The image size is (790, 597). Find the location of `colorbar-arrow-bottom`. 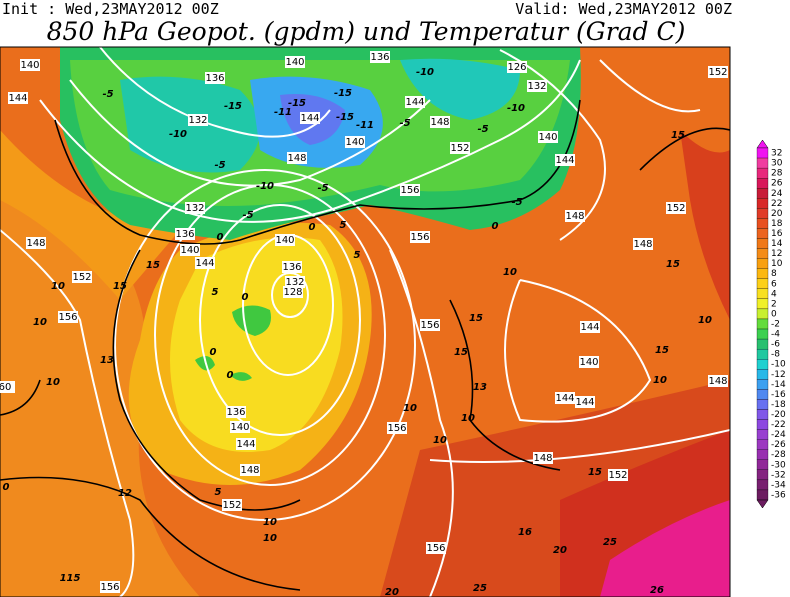

colorbar-arrow-bottom is located at coordinates (762, 504).